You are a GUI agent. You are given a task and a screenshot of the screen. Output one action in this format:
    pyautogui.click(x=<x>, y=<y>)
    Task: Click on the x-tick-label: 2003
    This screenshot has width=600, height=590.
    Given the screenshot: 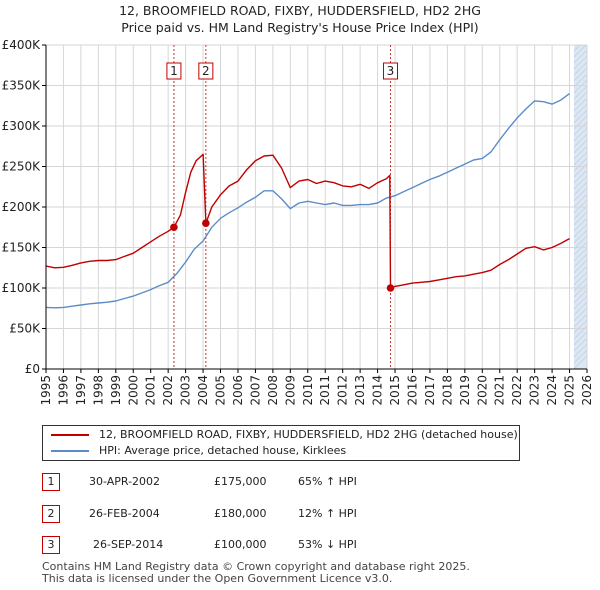 What is the action you would take?
    pyautogui.click(x=186, y=390)
    